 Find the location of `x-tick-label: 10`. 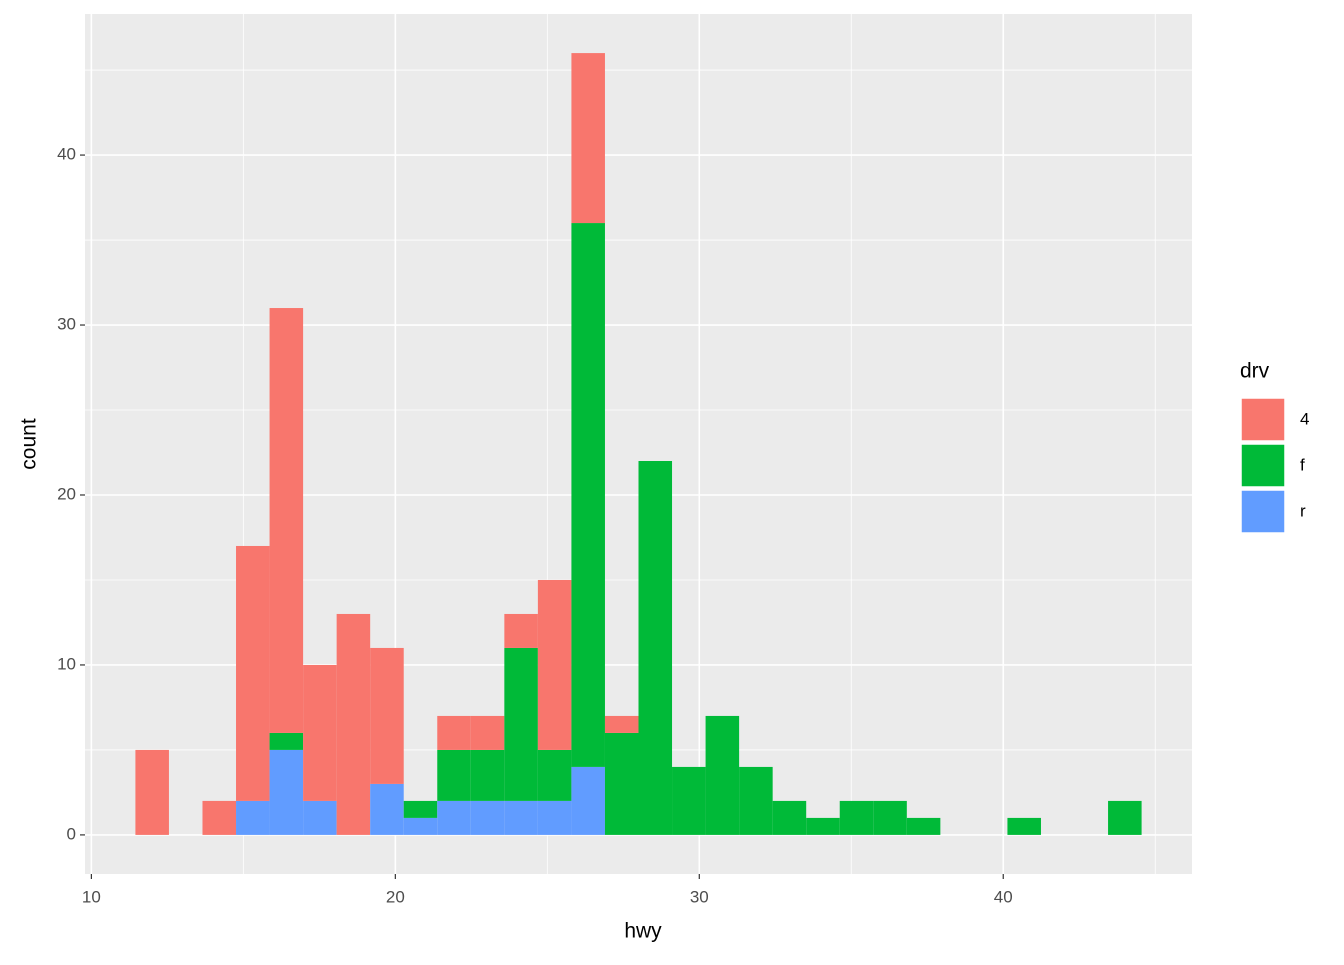

x-tick-label: 10 is located at coordinates (91, 896).